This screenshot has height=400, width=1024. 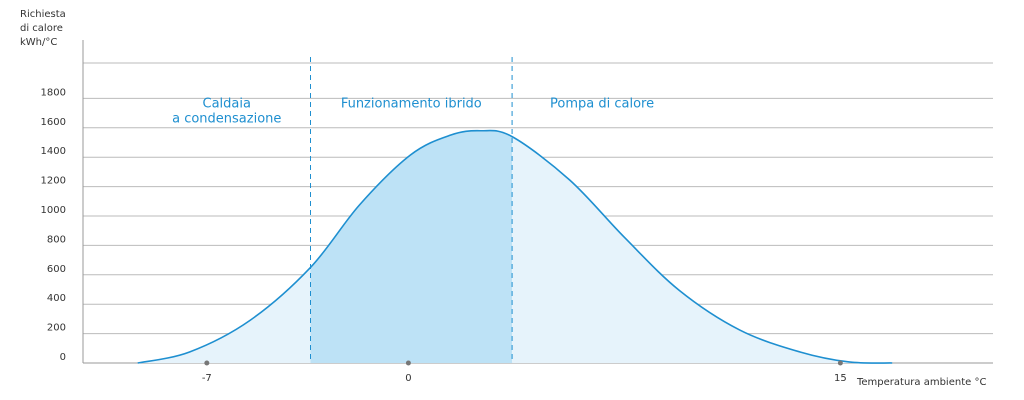 What do you see at coordinates (56, 269) in the screenshot?
I see `y-tick-label: 600` at bounding box center [56, 269].